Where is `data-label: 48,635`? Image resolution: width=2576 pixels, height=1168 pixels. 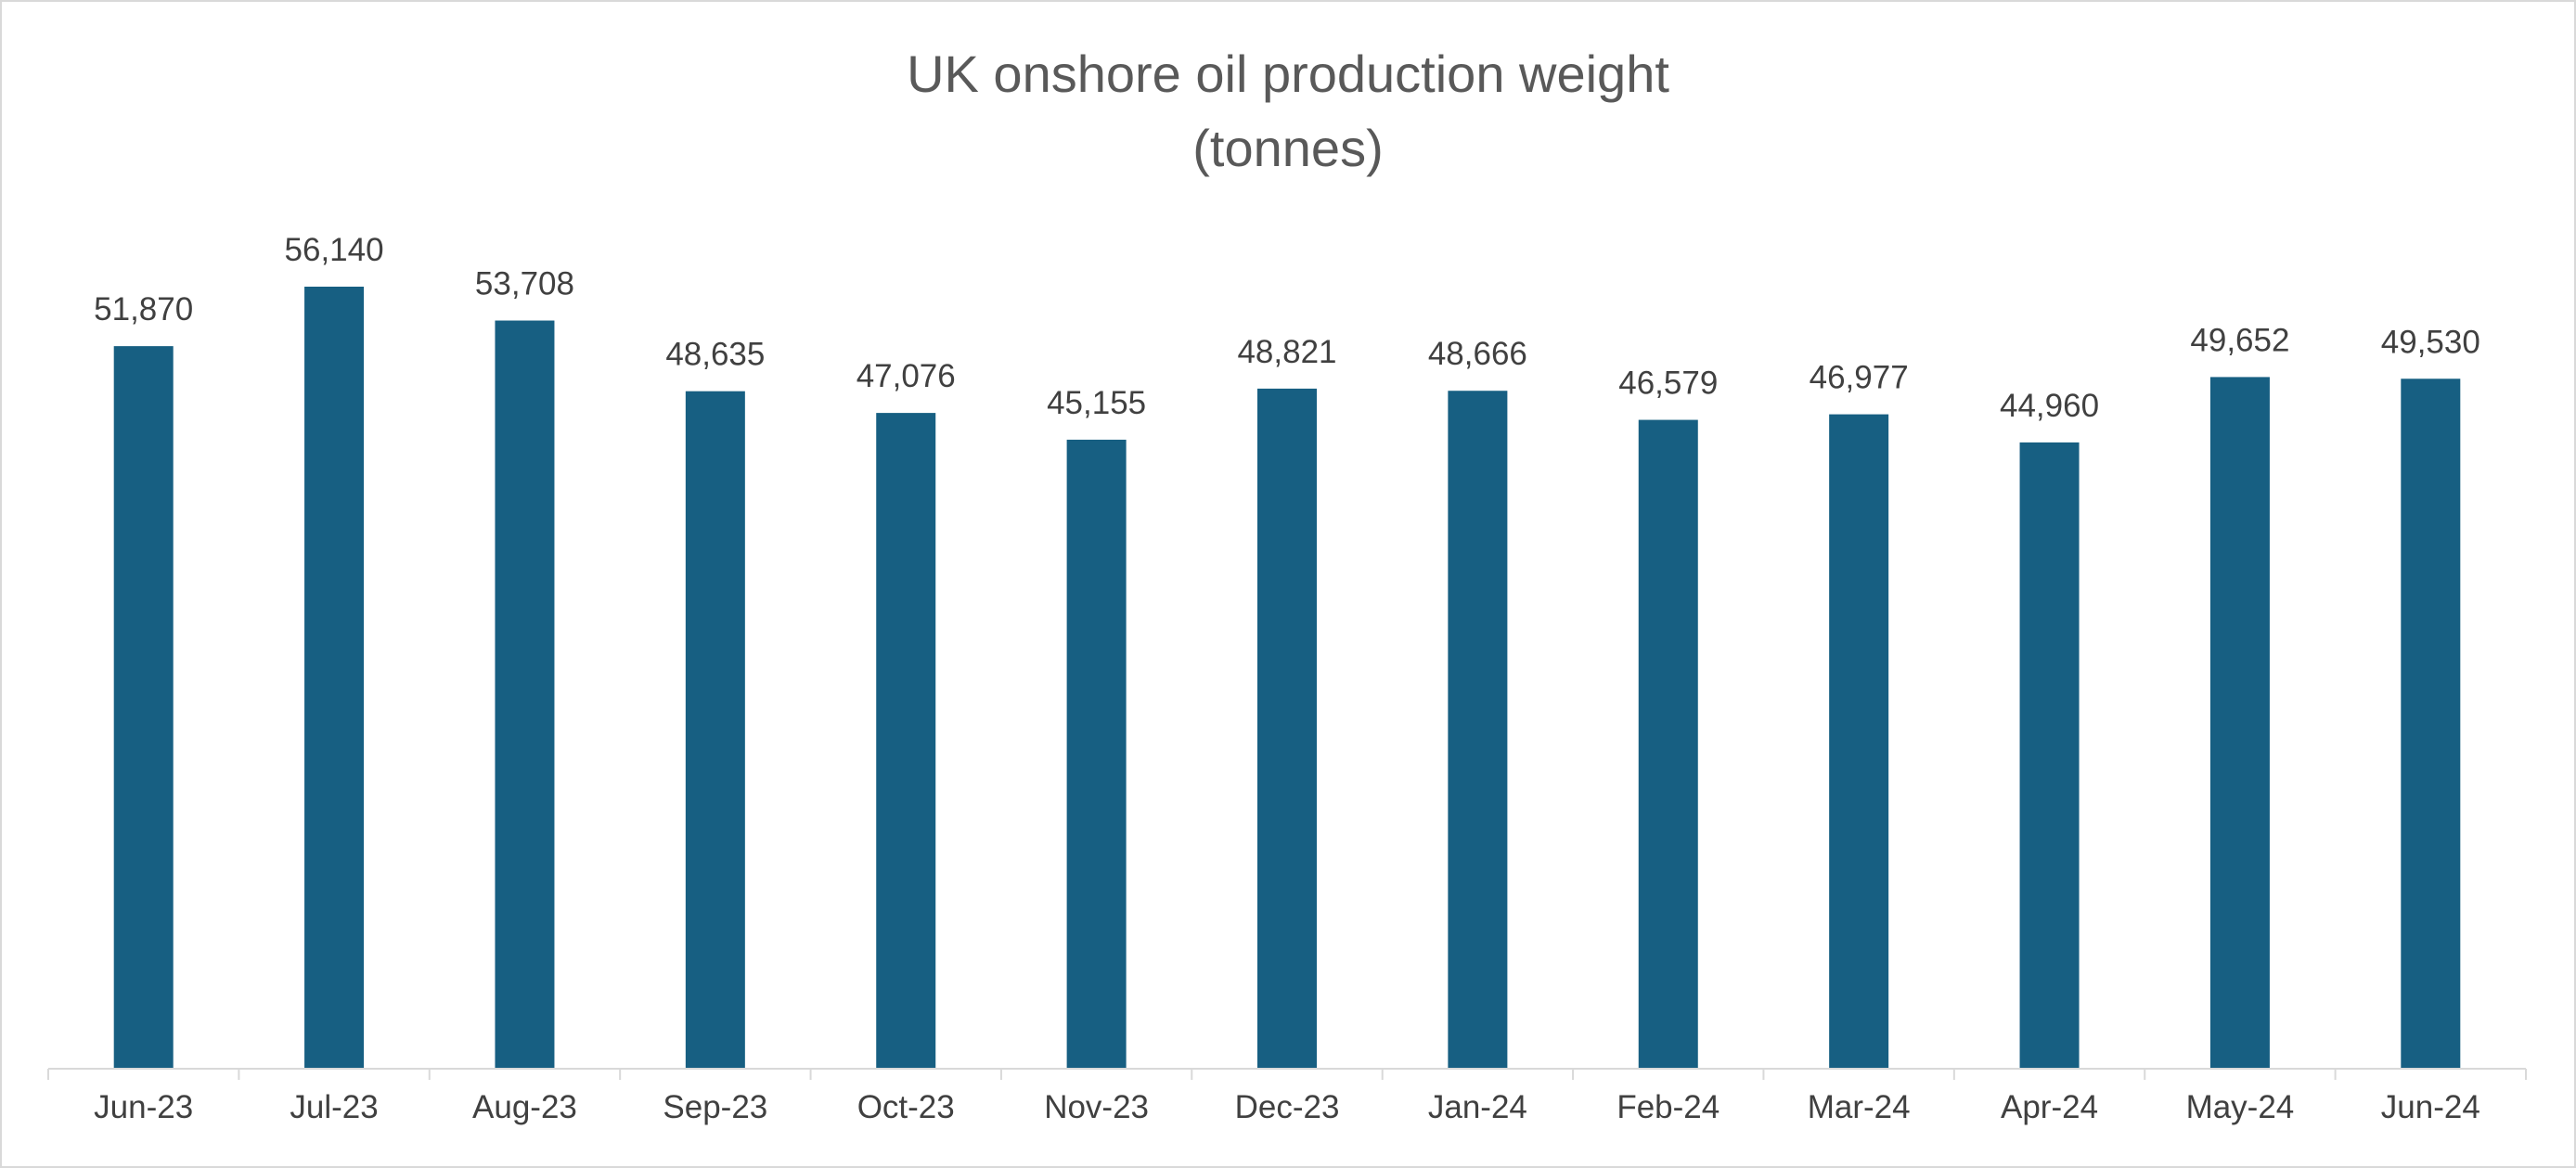 data-label: 48,635 is located at coordinates (715, 355).